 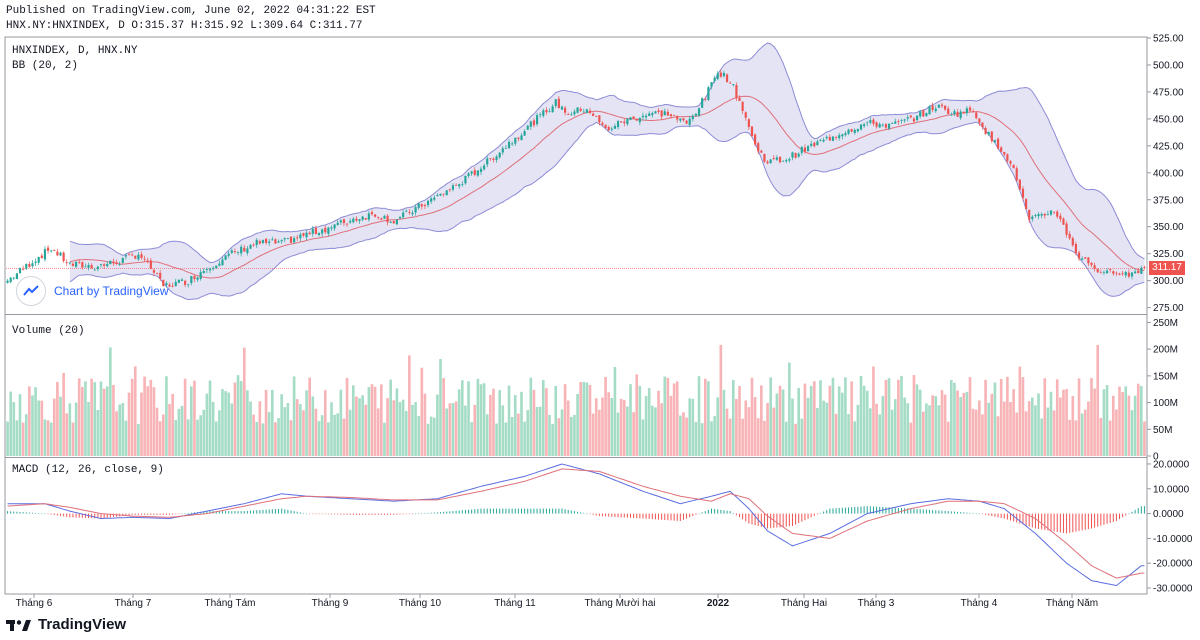 I want to click on volume-axis-label: 50M, so click(x=1162, y=430).